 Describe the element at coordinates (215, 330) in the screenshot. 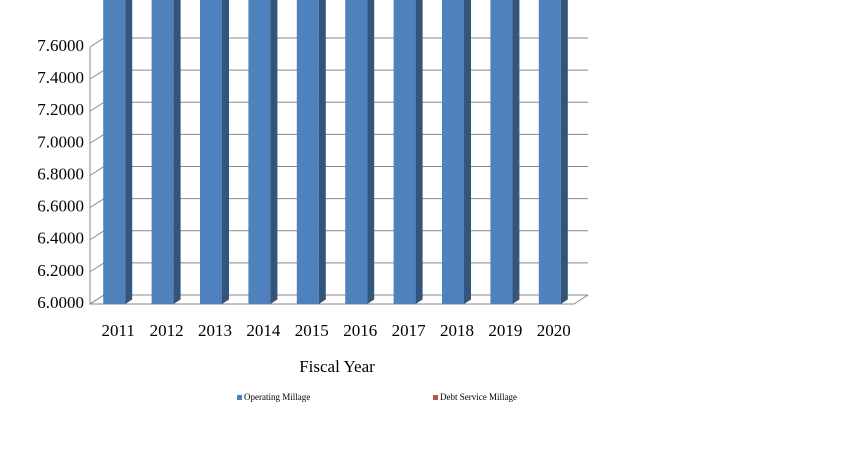

I see `x-tick-label: 2013` at that location.